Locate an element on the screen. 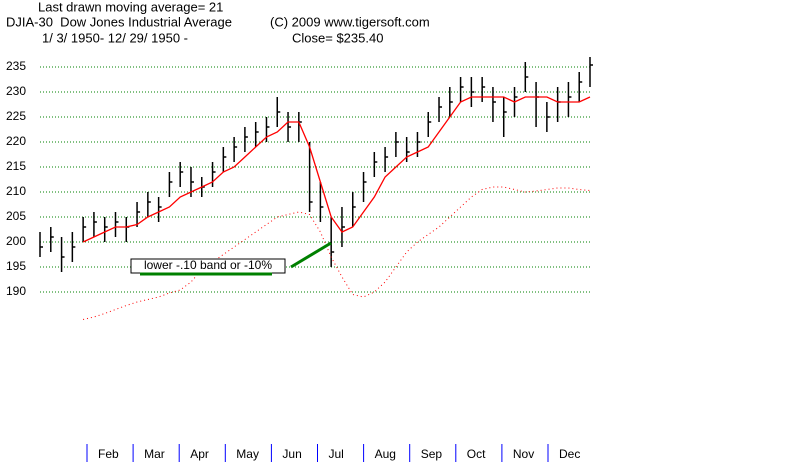 The width and height of the screenshot is (800, 462). y-tick-label: 205 is located at coordinates (16, 216).